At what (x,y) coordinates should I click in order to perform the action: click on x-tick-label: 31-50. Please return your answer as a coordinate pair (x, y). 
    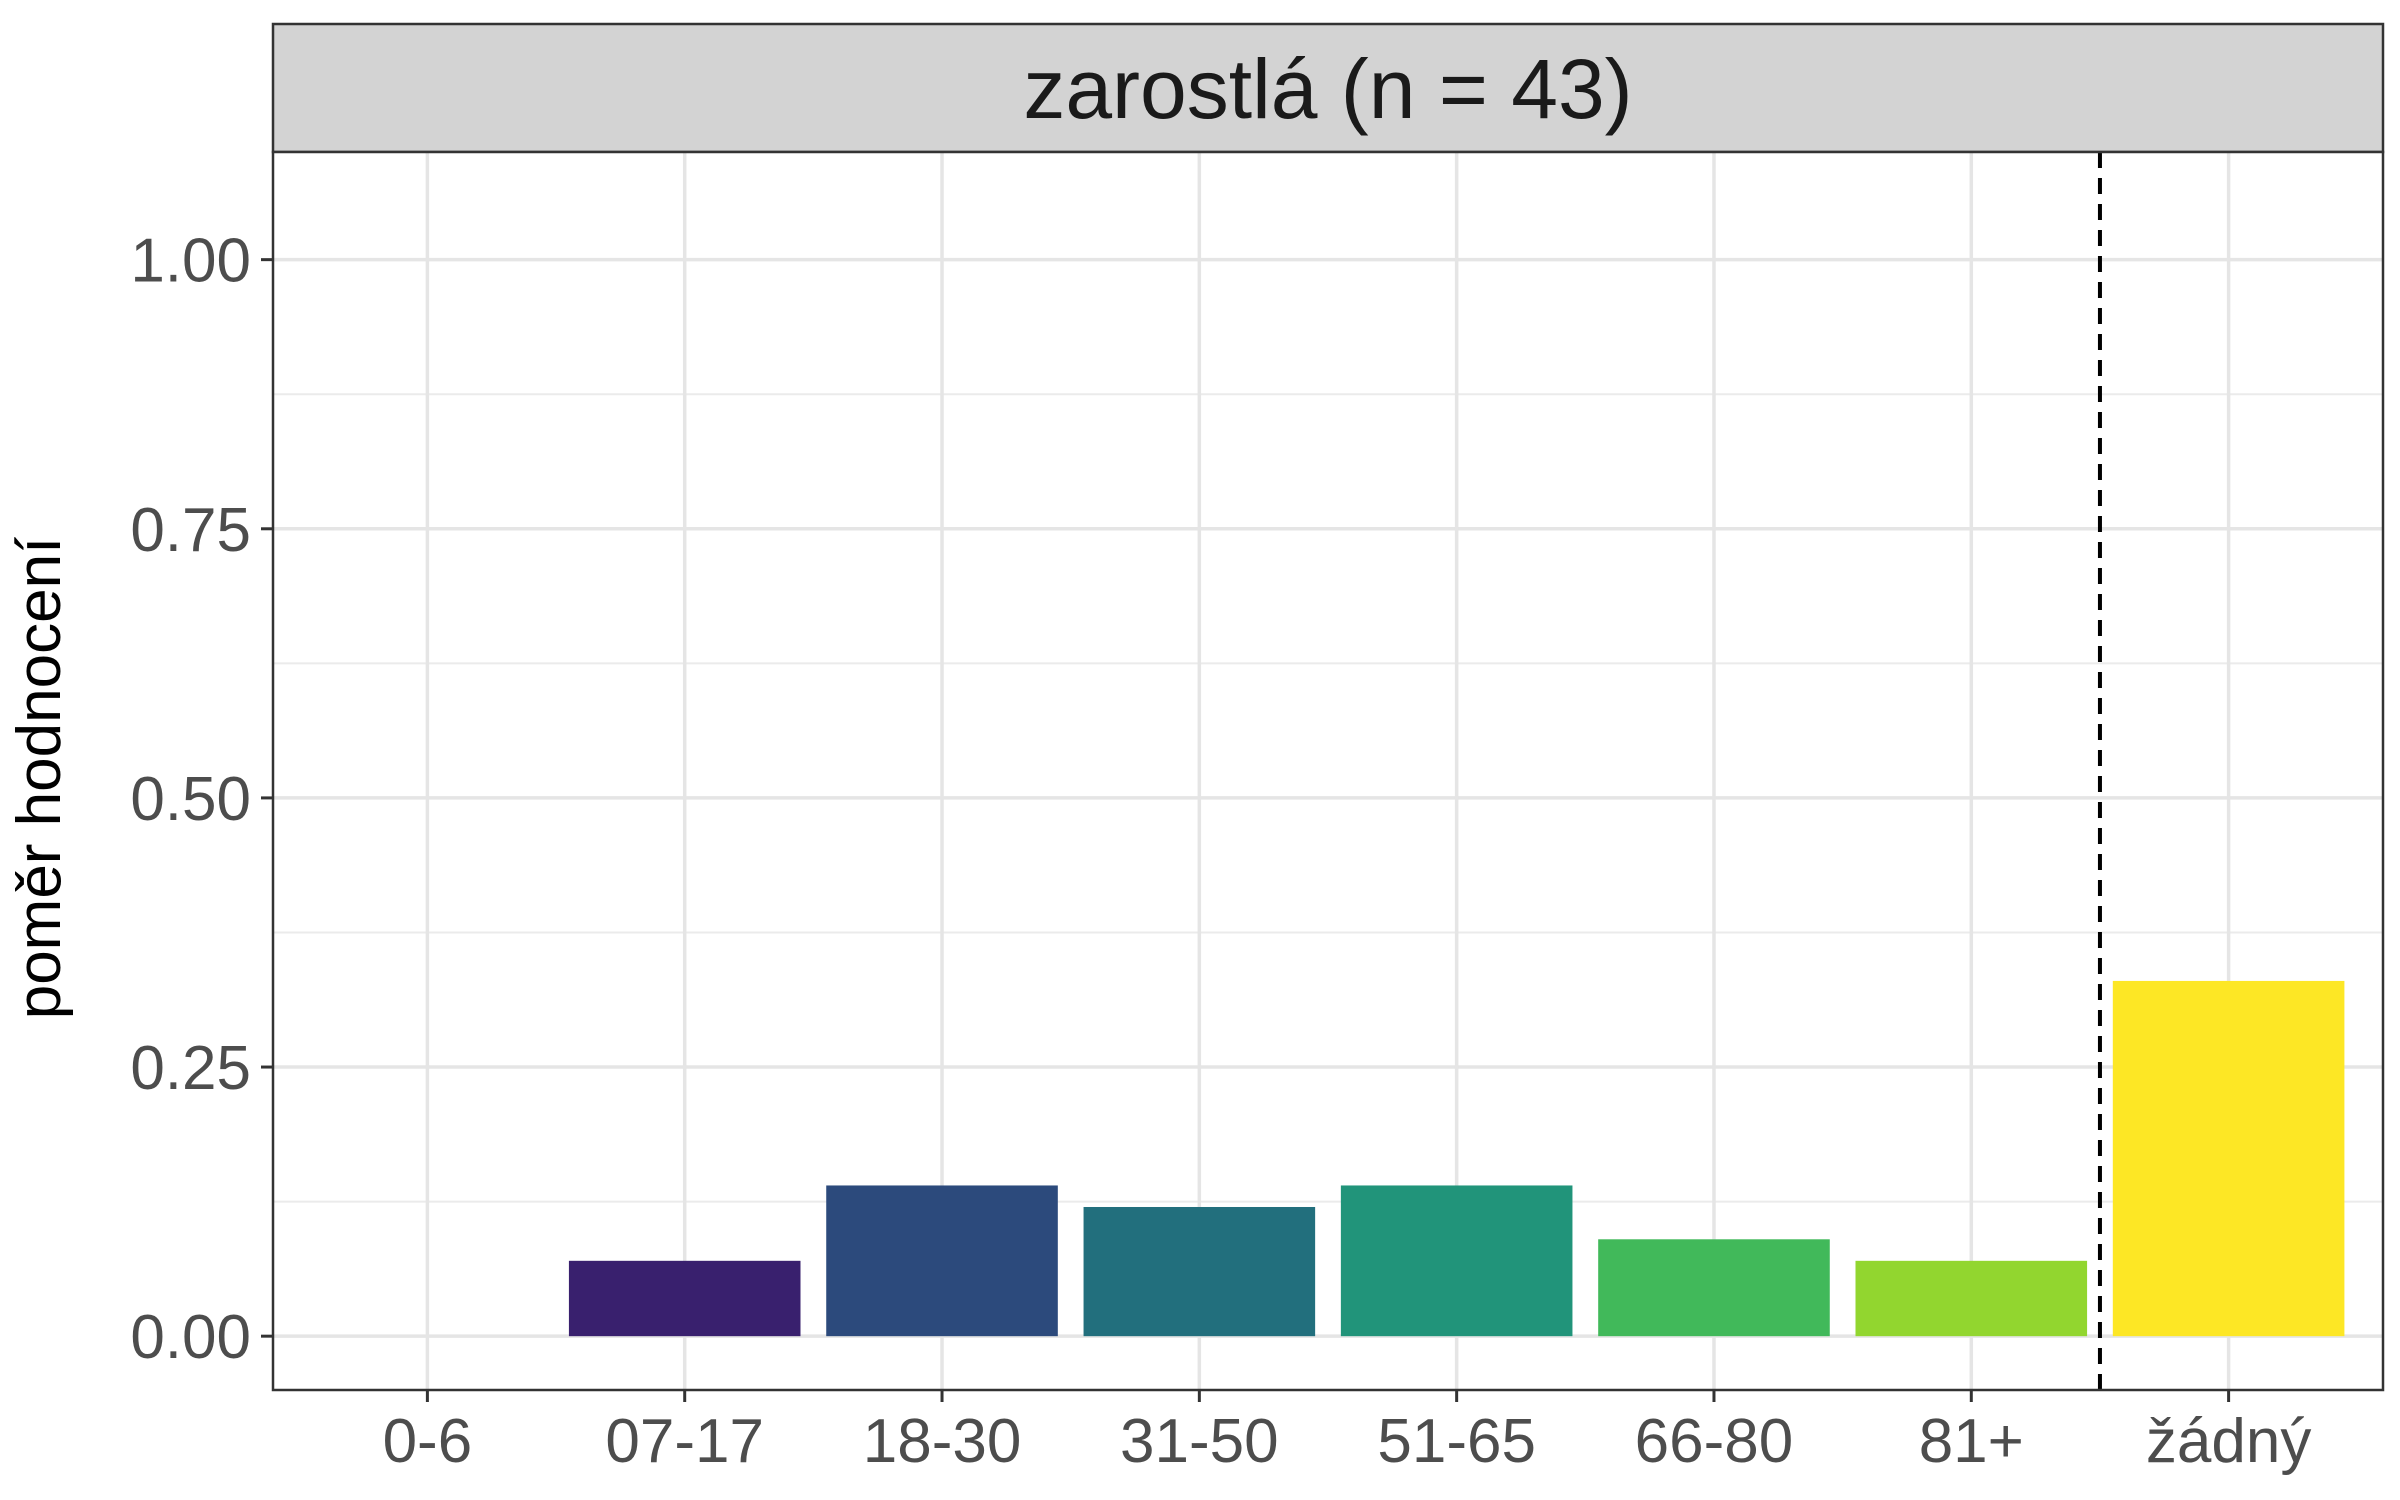
    Looking at the image, I should click on (1199, 1441).